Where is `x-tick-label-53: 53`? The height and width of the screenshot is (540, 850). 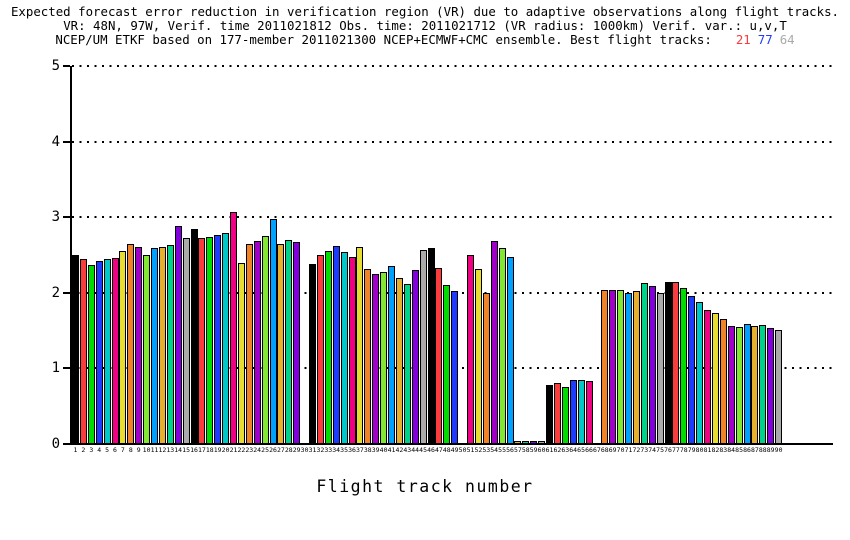
x-tick-label-53: 53 is located at coordinates (486, 450).